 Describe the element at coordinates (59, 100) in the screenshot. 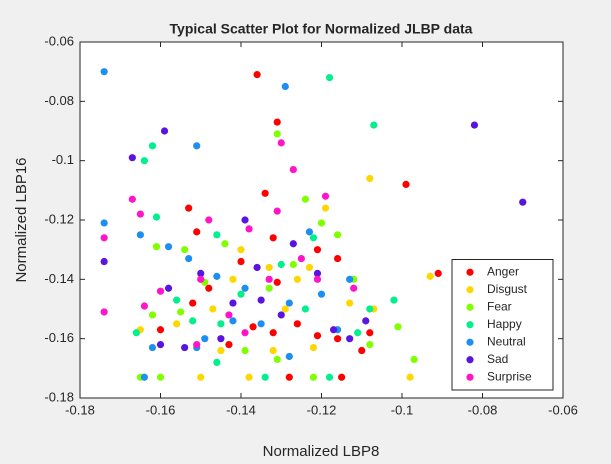

I see `y-tick-label: -0.08` at that location.